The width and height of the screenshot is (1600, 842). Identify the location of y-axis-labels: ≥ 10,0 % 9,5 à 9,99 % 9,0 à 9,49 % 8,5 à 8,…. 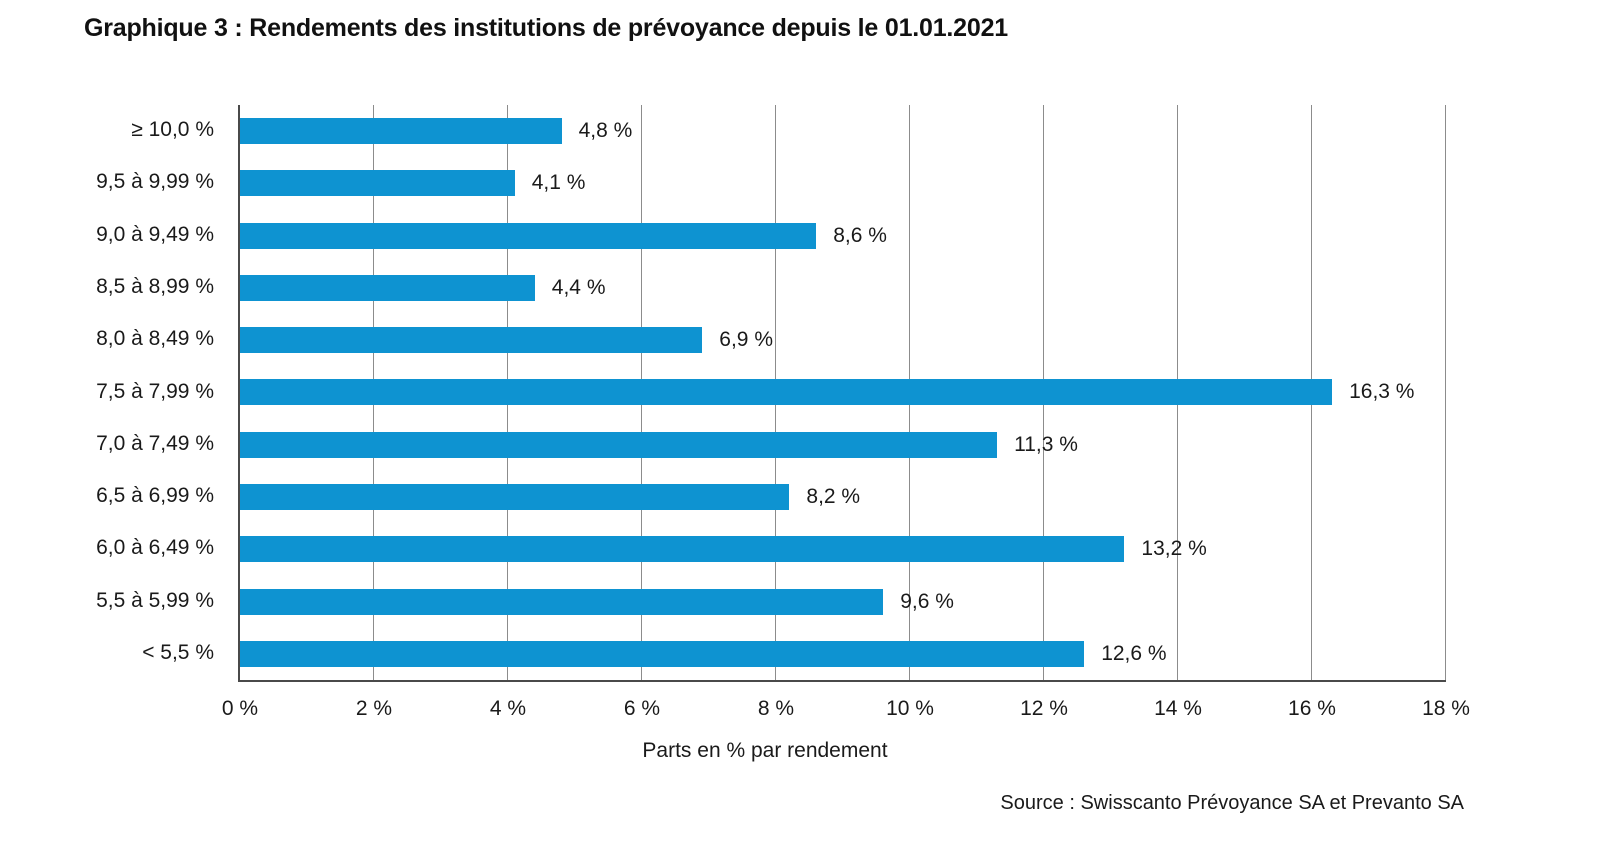
(113, 392).